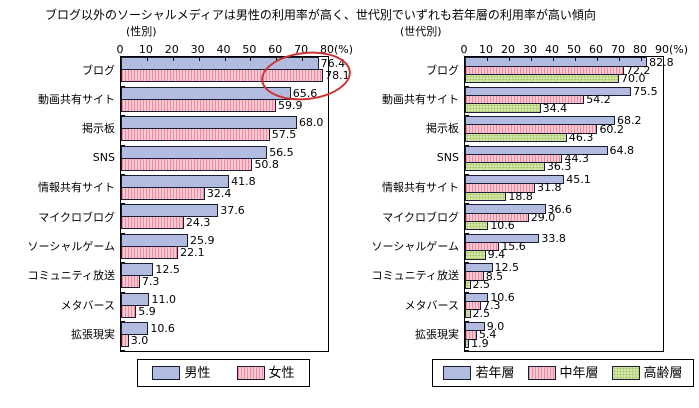 This screenshot has height=408, width=699. I want to click on legend-row: 若年層 中年層 高齢層, so click(563, 373).